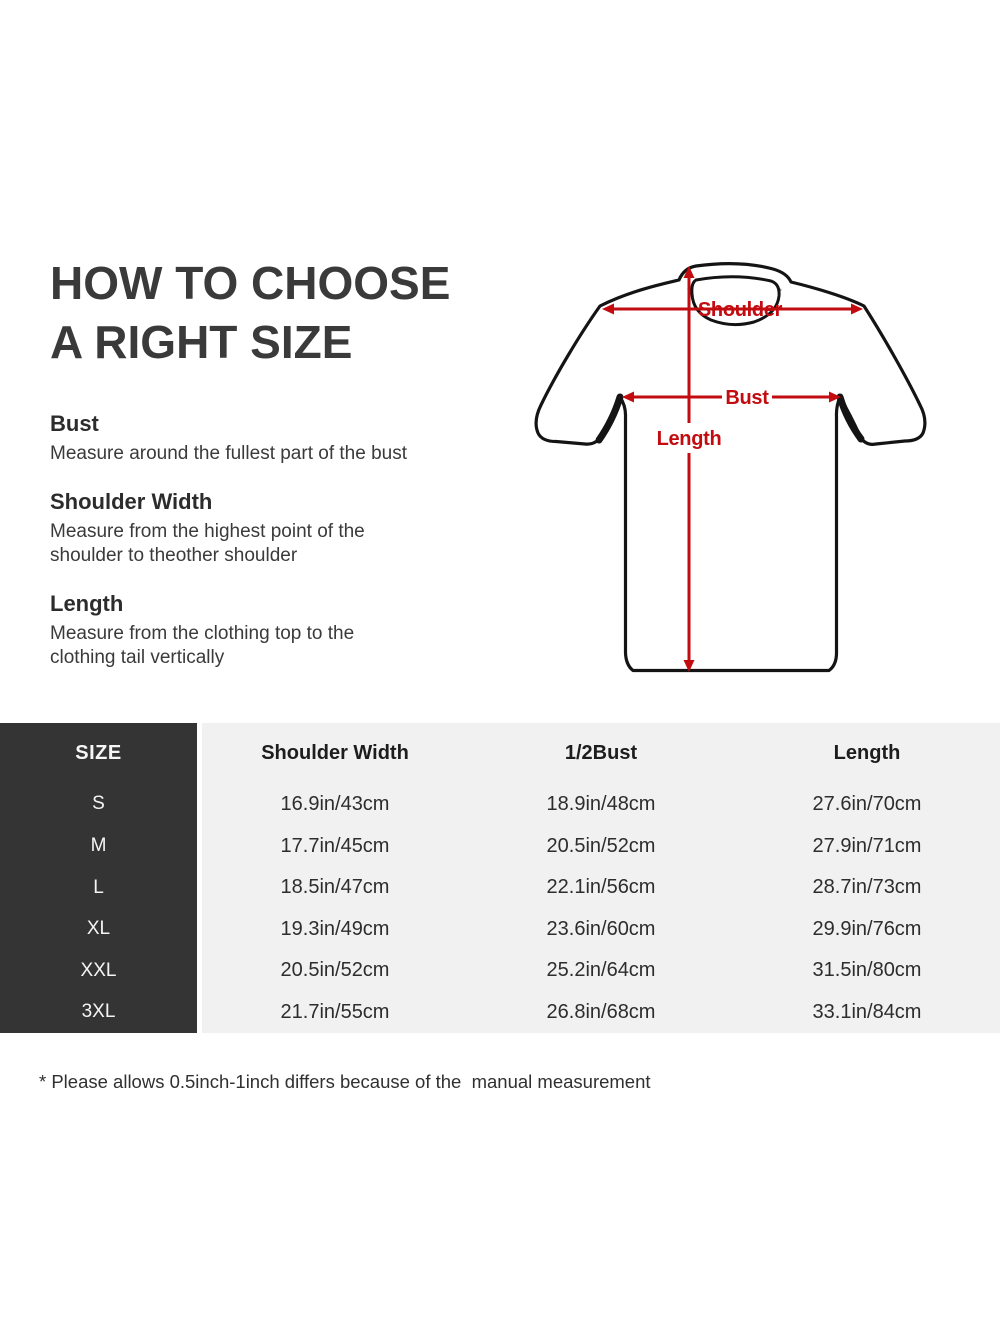 Image resolution: width=1000 pixels, height=1333 pixels. Describe the element at coordinates (601, 845) in the screenshot. I see `half-bust-value: 20.5in/52cm` at that location.